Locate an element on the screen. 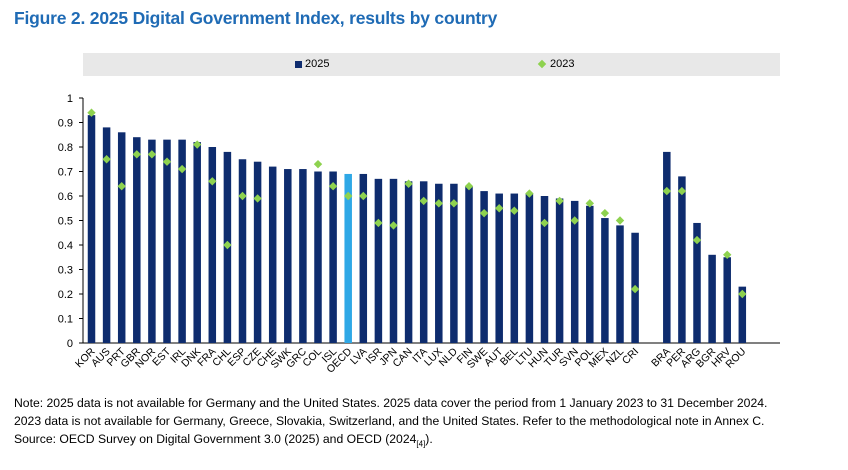 This screenshot has height=470, width=848. legend: 2025 2023 is located at coordinates (431, 64).